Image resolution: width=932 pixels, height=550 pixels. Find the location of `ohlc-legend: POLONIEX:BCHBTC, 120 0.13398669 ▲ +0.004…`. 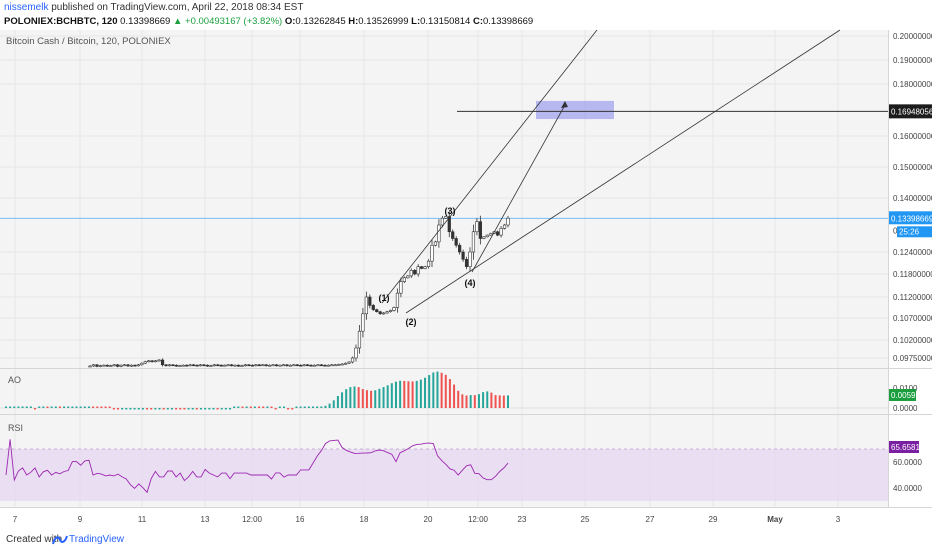

ohlc-legend: POLONIEX:BCHBTC, 120 0.13398669 ▲ +0.004… is located at coordinates (268, 21).